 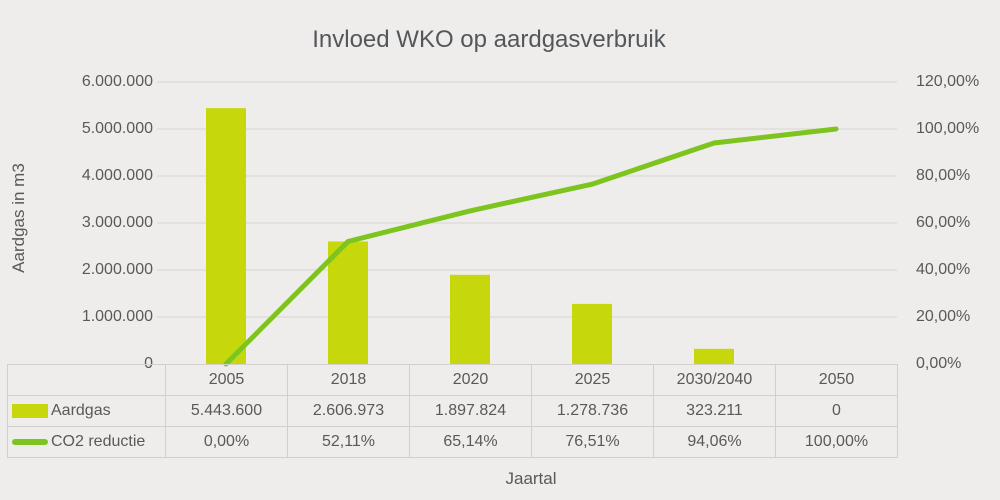 I want to click on value-cell: 76,51%, so click(x=592, y=442).